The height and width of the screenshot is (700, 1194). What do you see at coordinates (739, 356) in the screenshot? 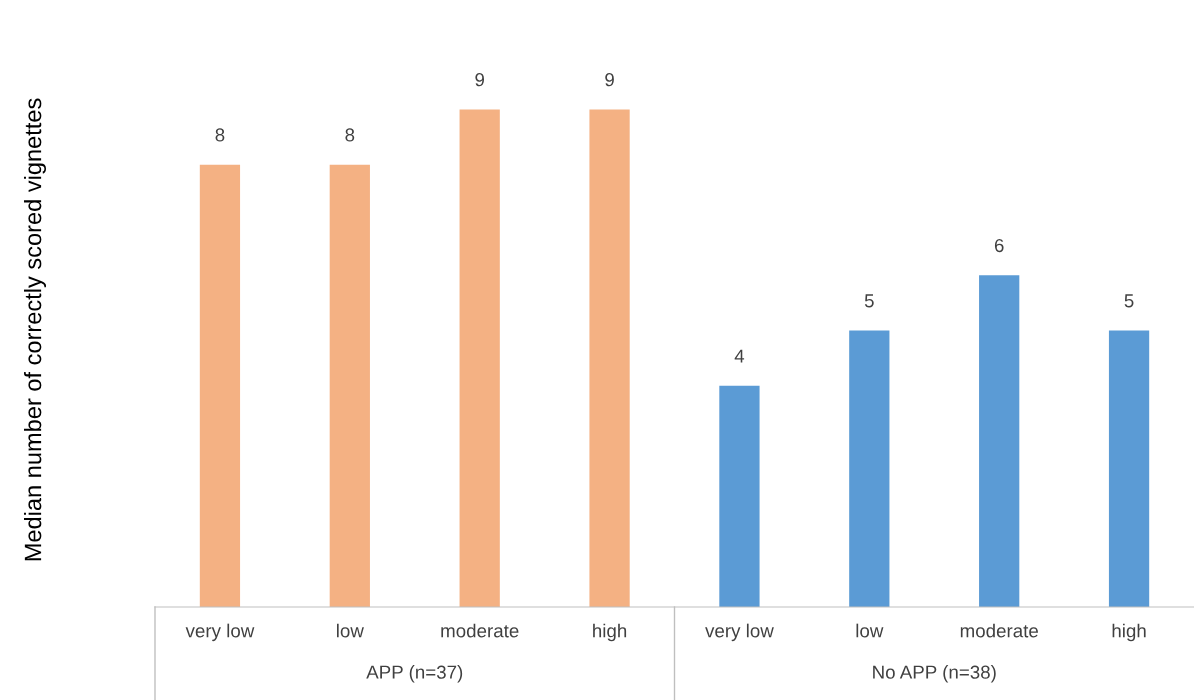
I see `data-label: 4` at bounding box center [739, 356].